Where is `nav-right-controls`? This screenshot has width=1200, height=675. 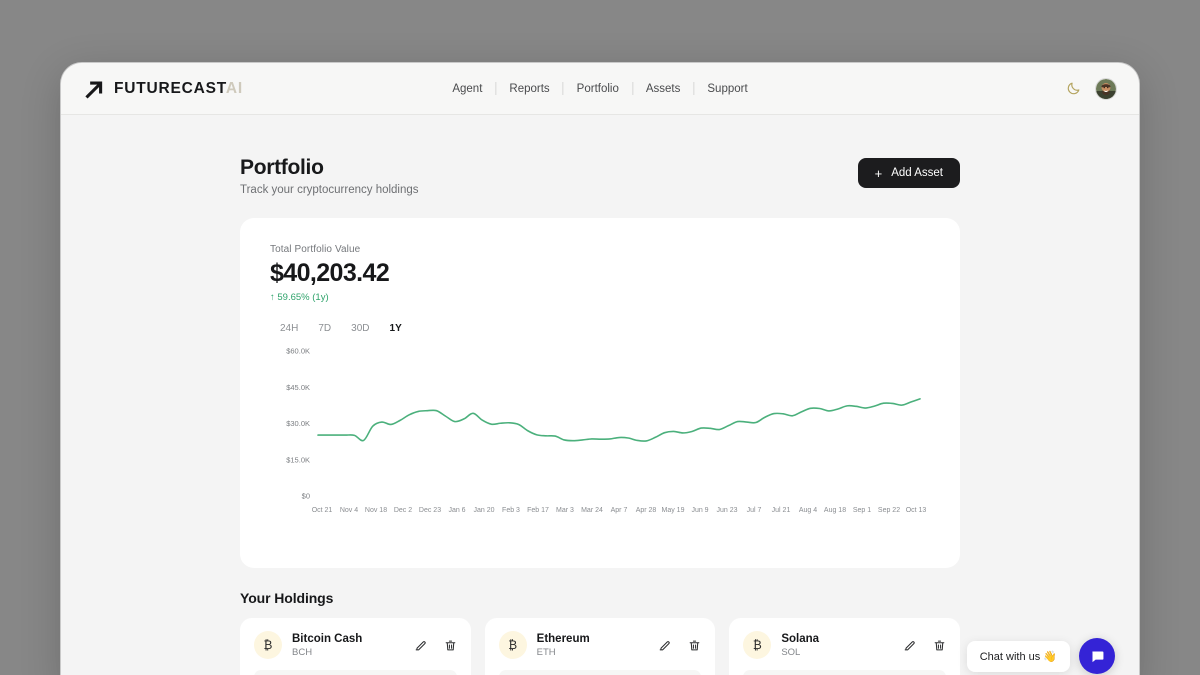
nav-right-controls is located at coordinates (1091, 88).